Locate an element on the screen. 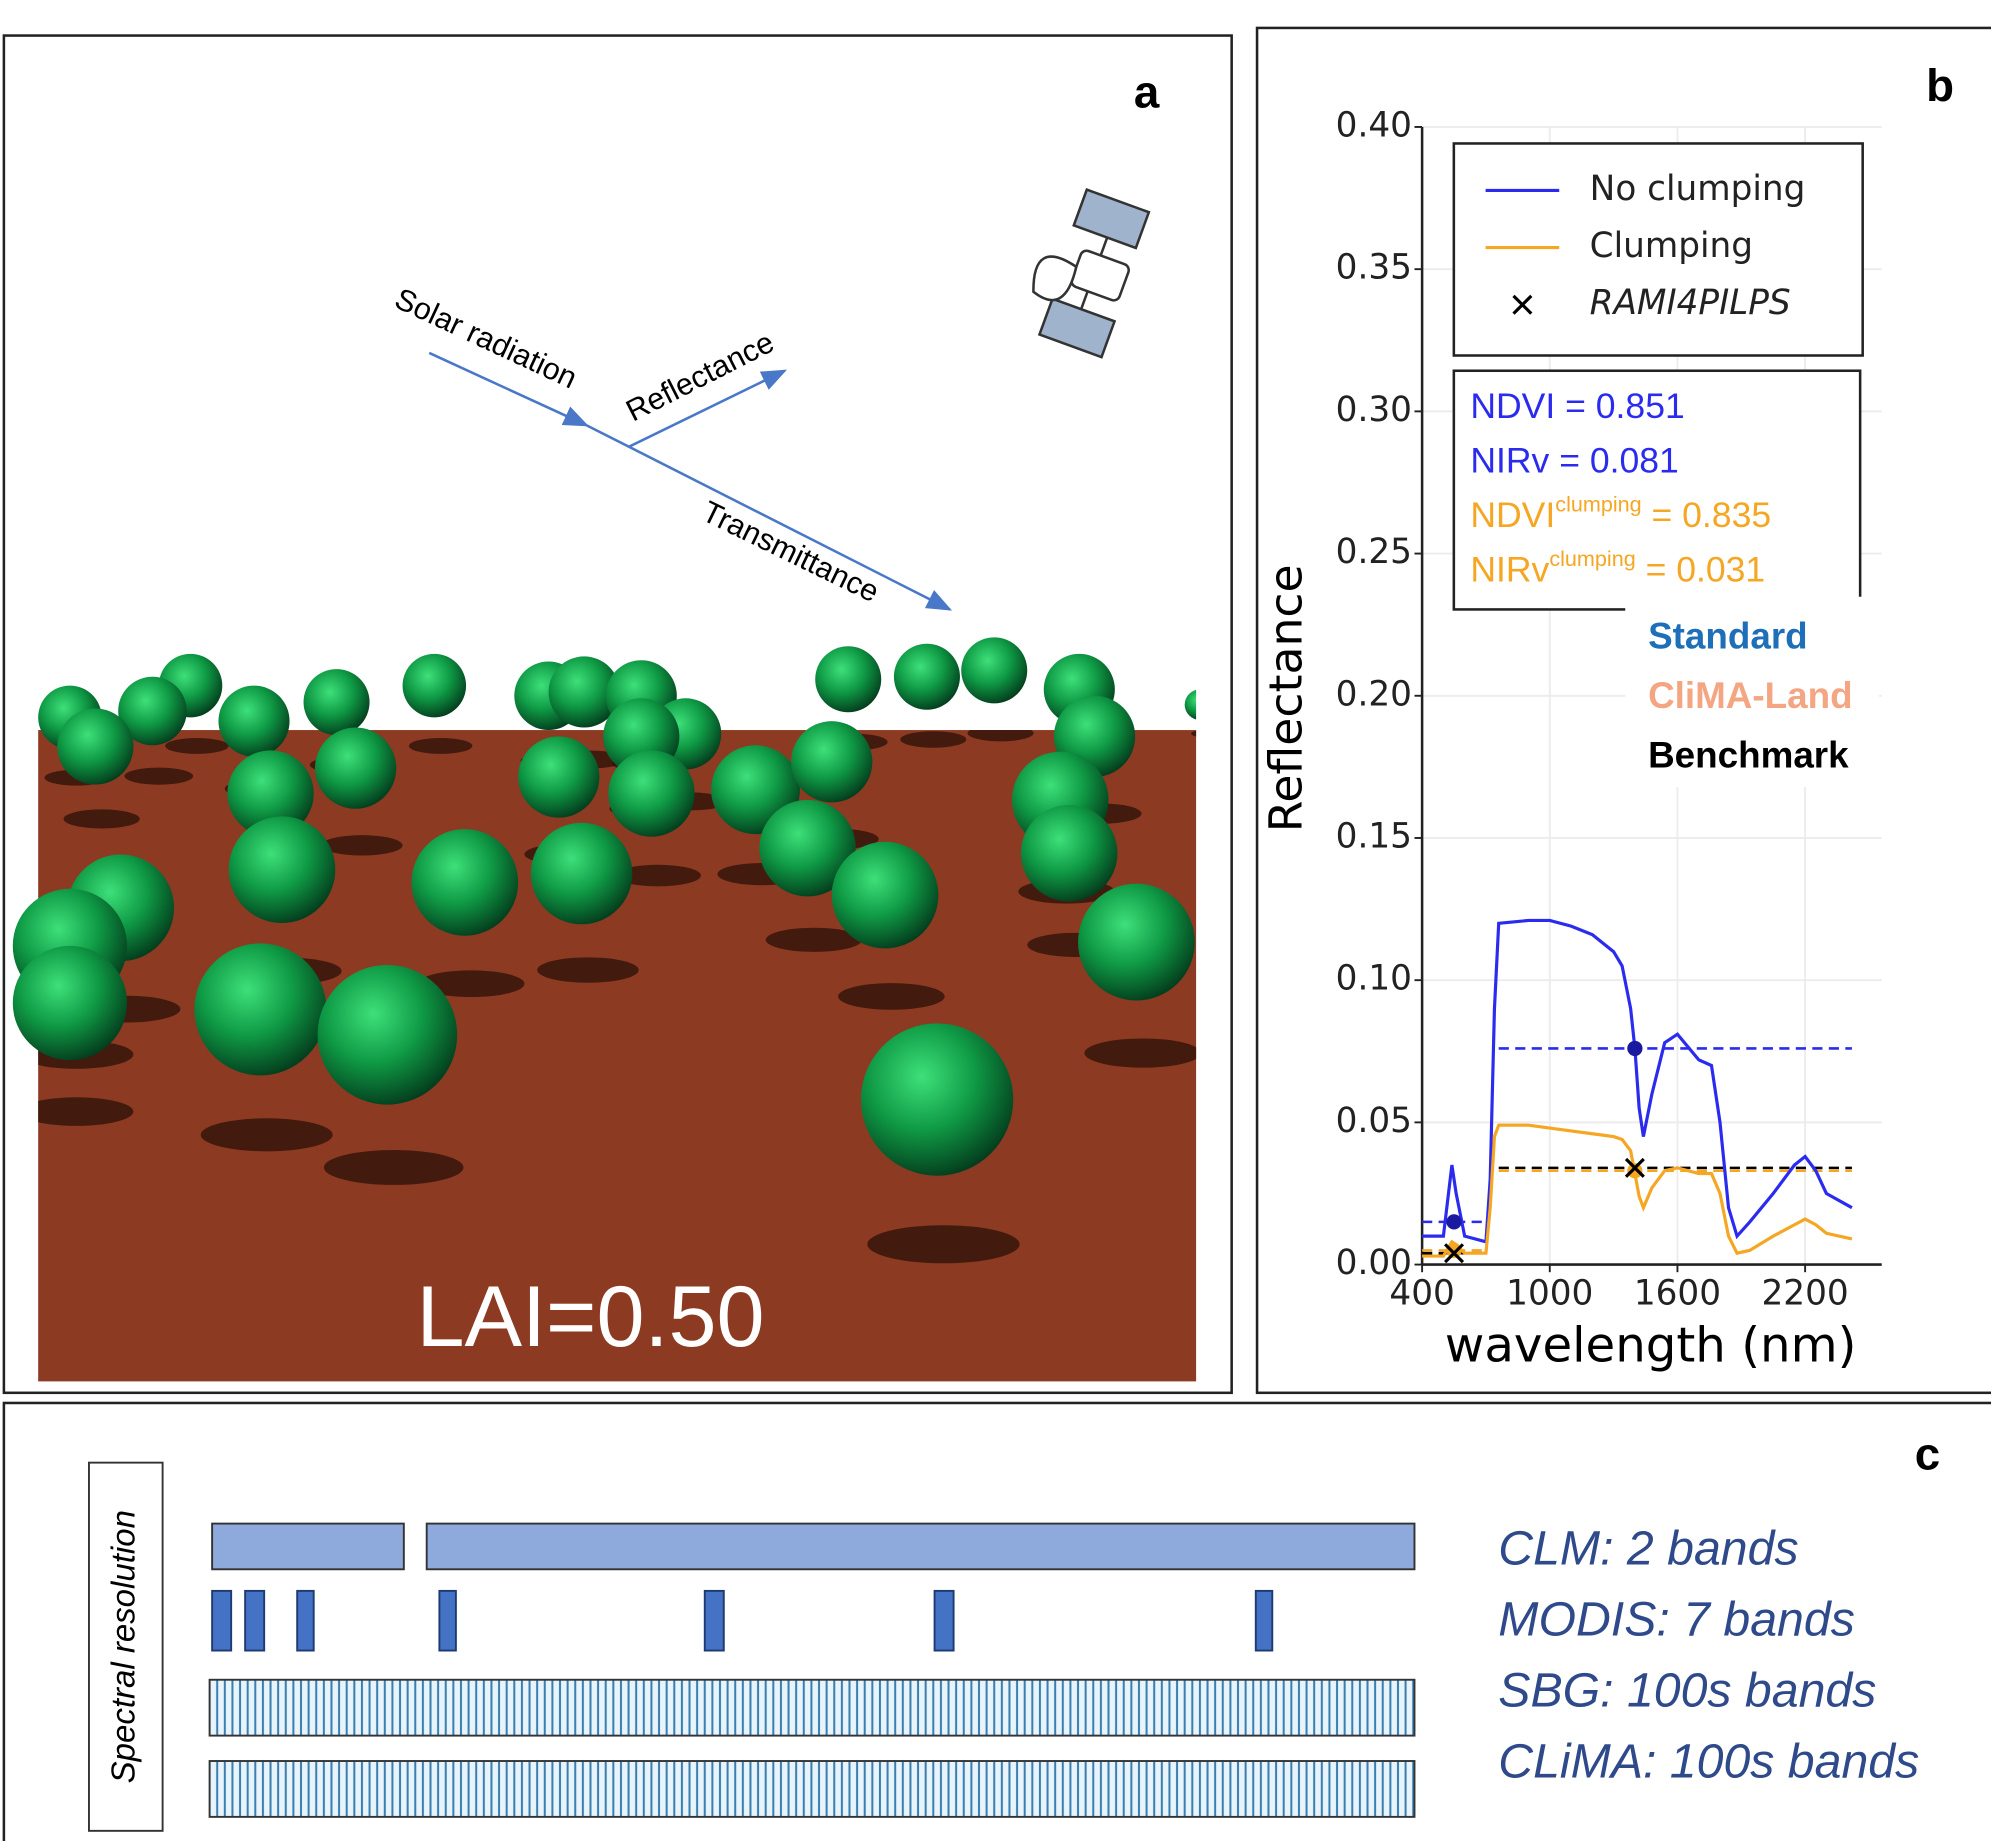 The image size is (1991, 1841). annotation-box is located at coordinates (1657, 490).